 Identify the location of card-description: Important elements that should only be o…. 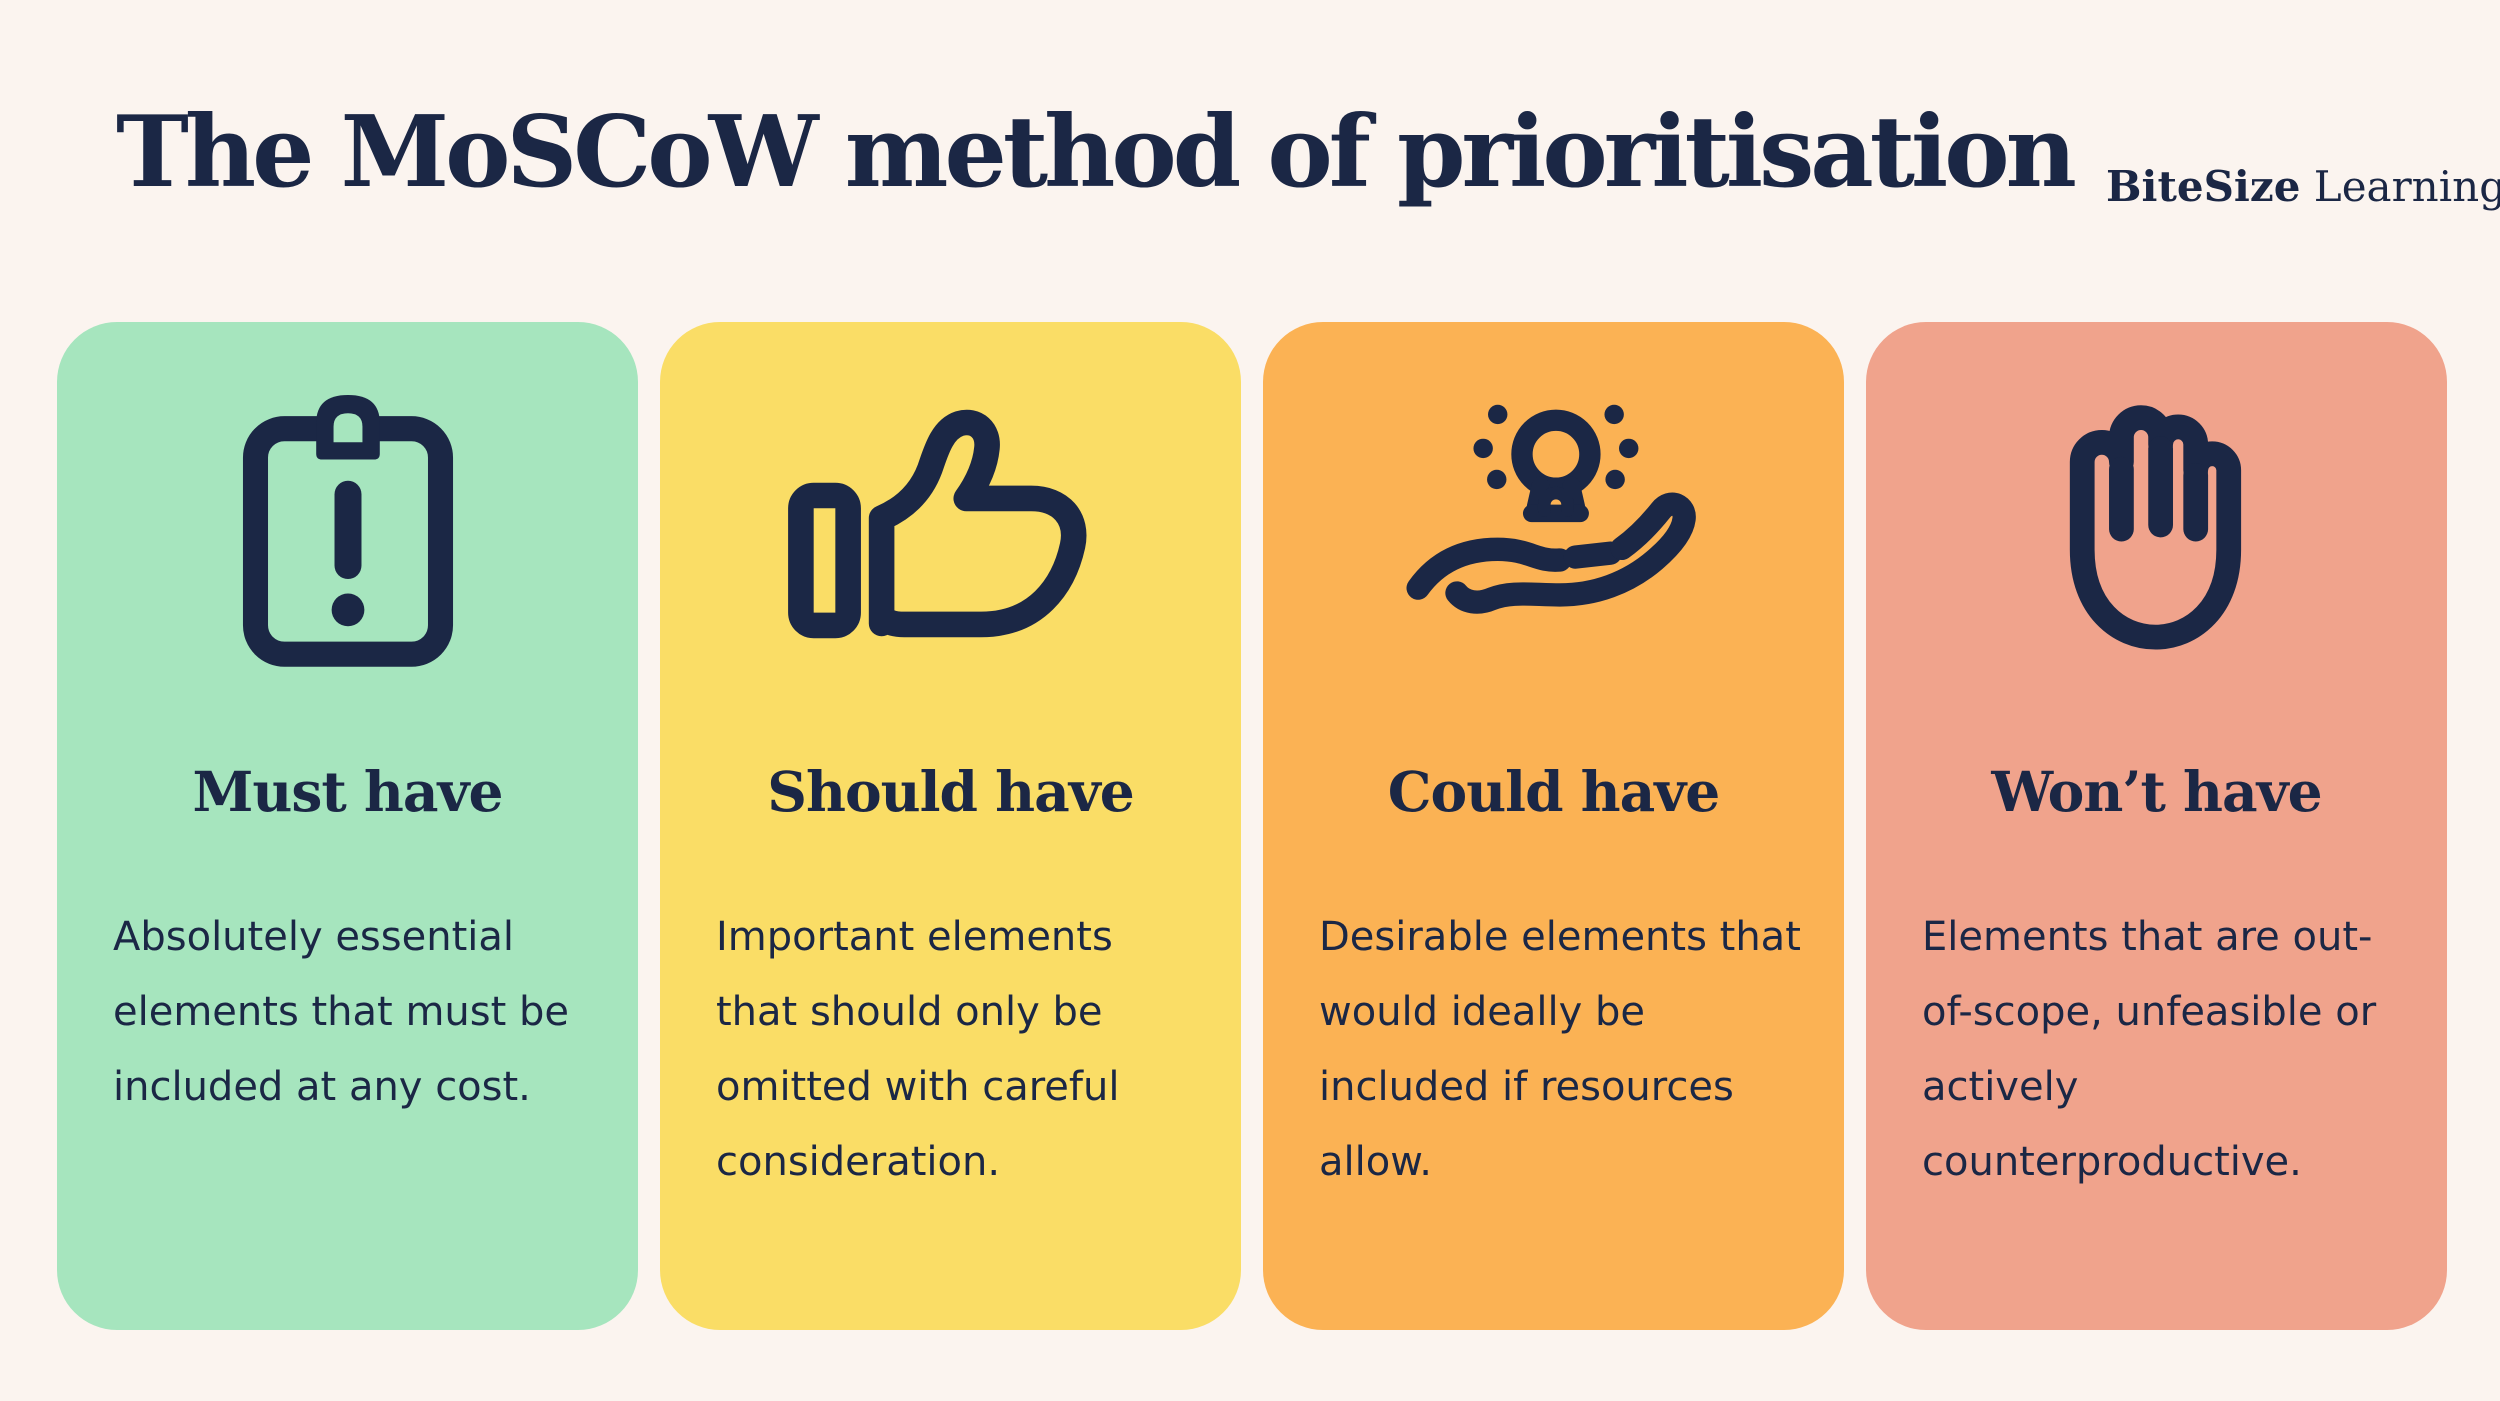
(918, 1049).